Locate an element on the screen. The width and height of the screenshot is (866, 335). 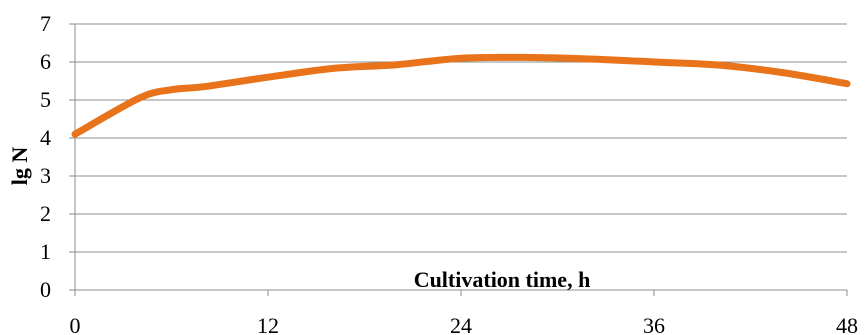
y-tick-label-6: 6 is located at coordinates (45, 61).